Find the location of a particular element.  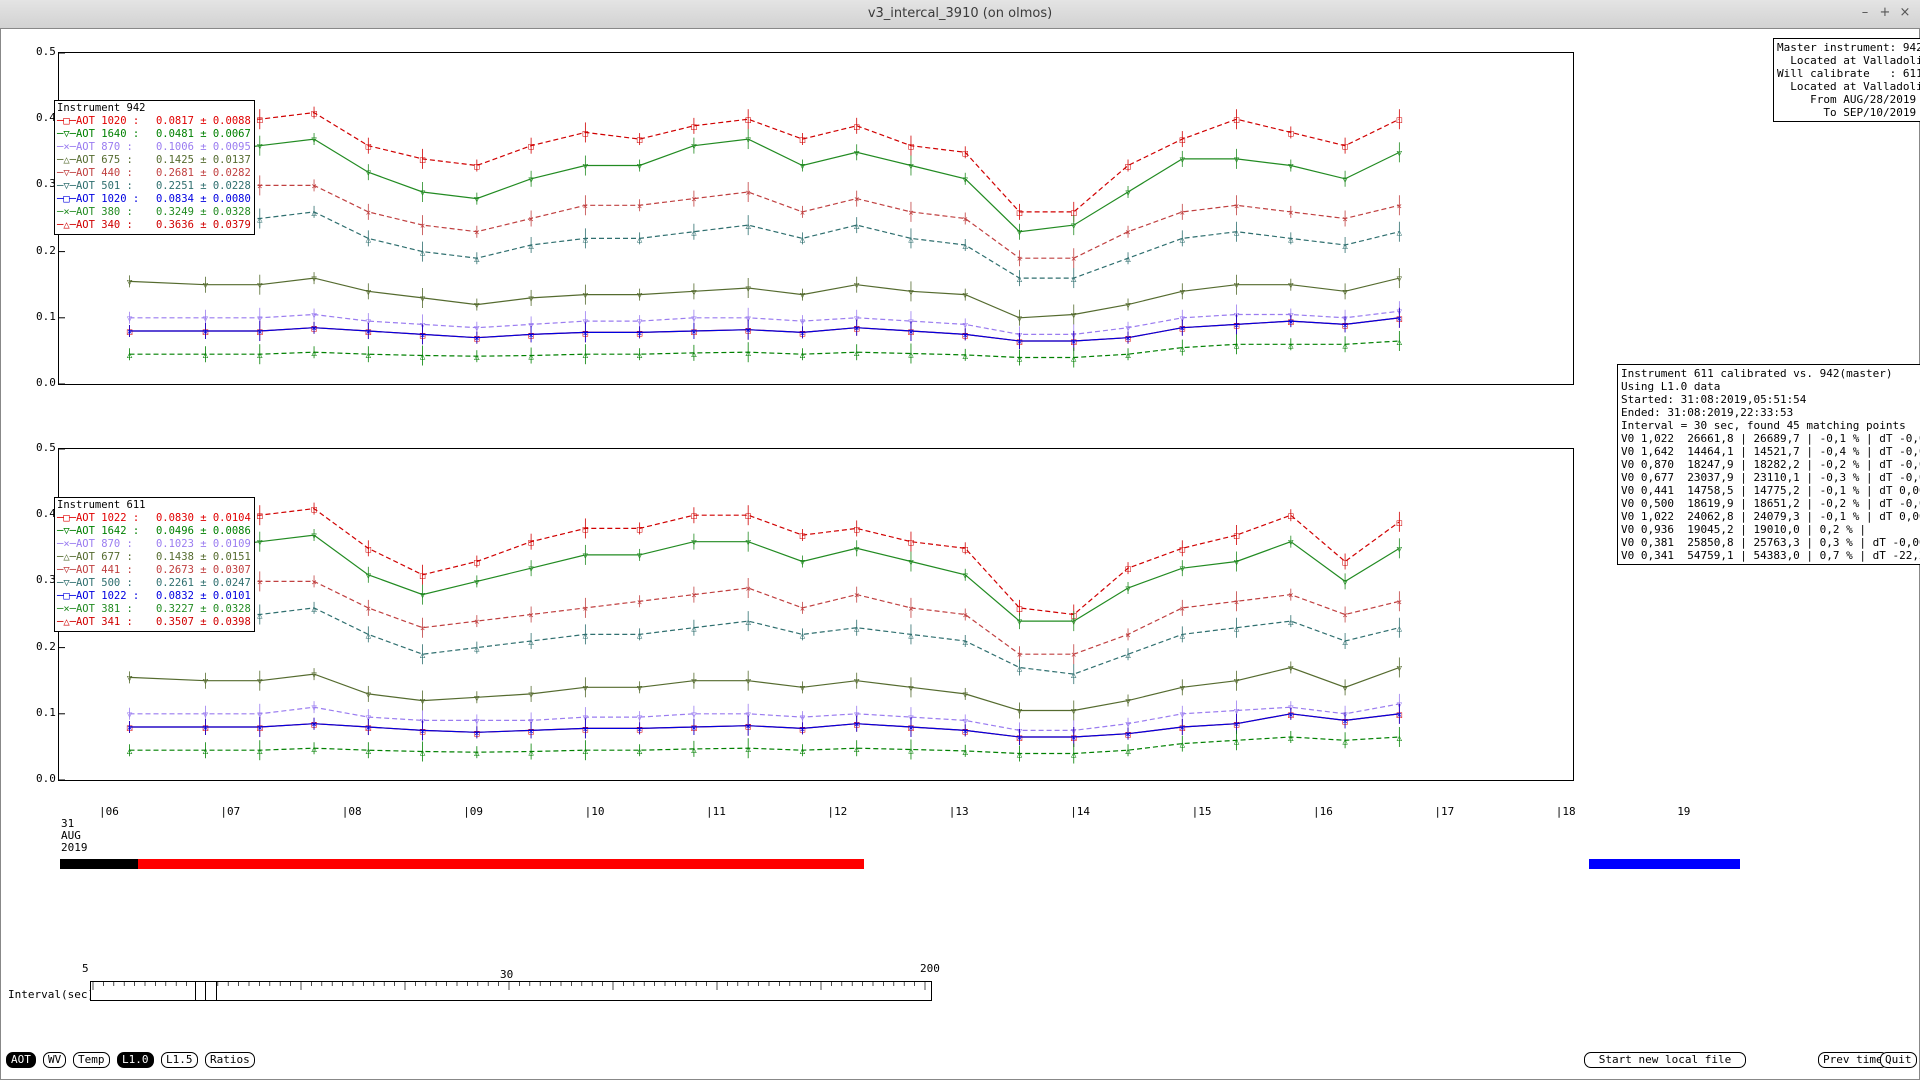

bottom-legend-entry: ─△─AOT 677 : 0.1438 ± 0.0151 is located at coordinates (154, 557).